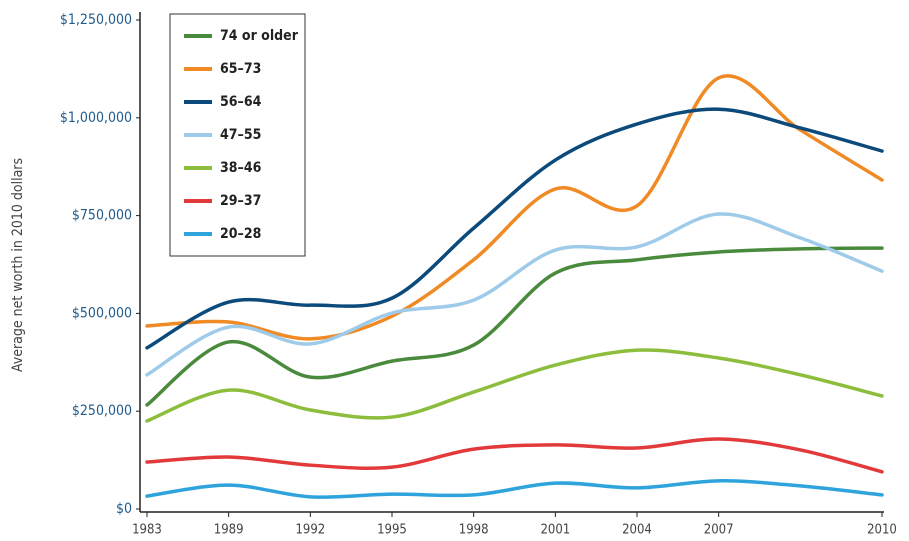  What do you see at coordinates (882, 530) in the screenshot?
I see `x-tick-label: 2010` at bounding box center [882, 530].